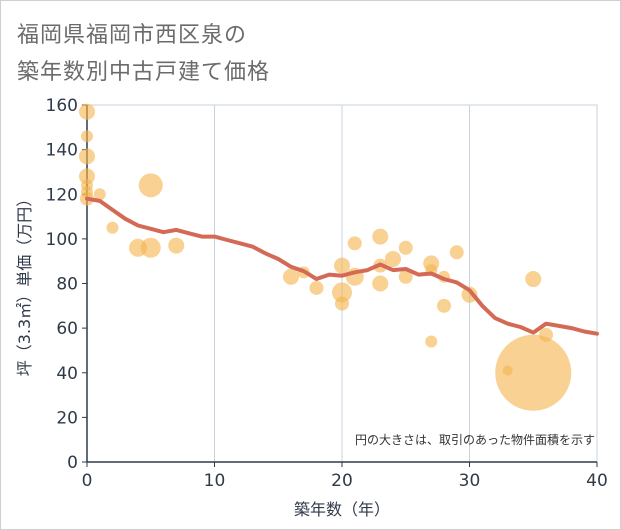  I want to click on x-tick-label: 20, so click(342, 481).